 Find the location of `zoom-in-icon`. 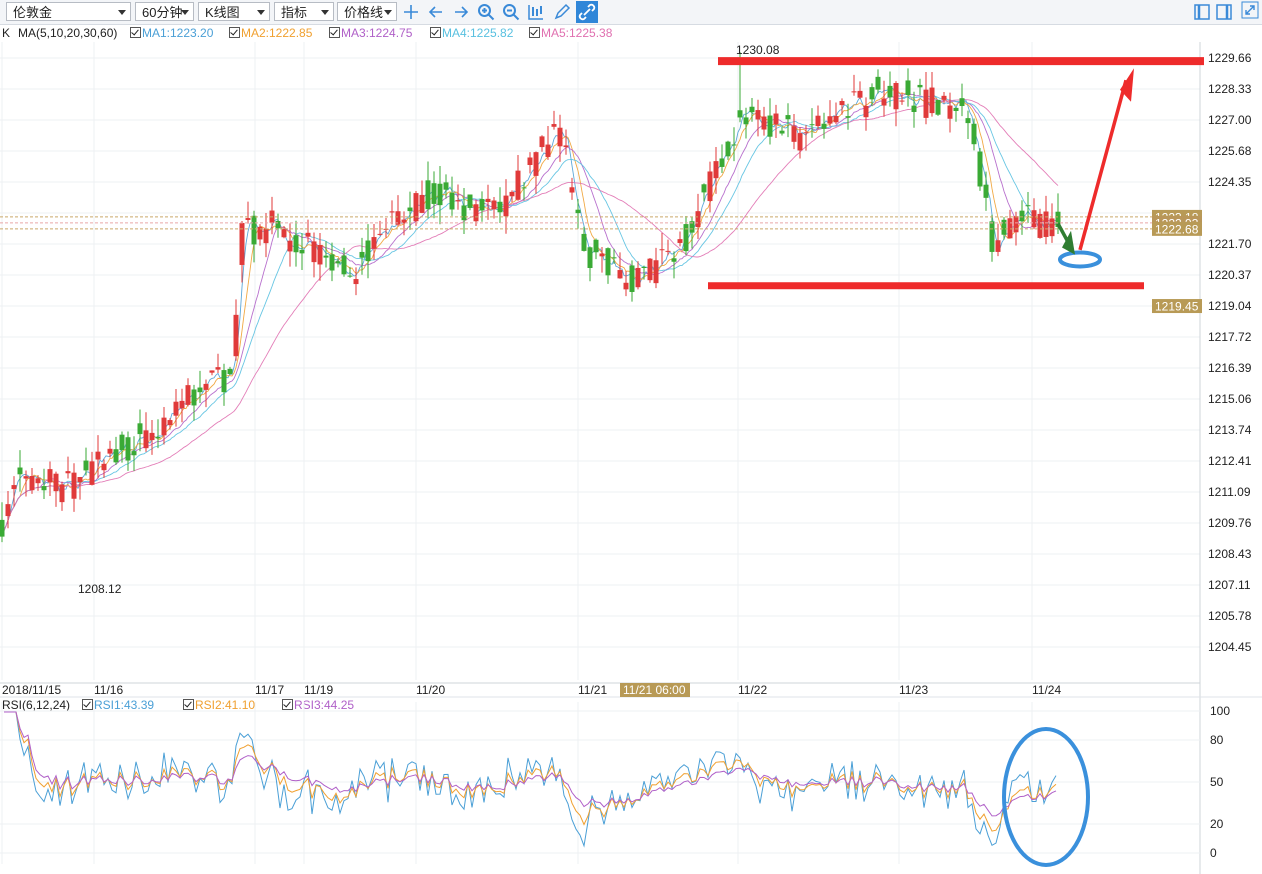

zoom-in-icon is located at coordinates (486, 12).